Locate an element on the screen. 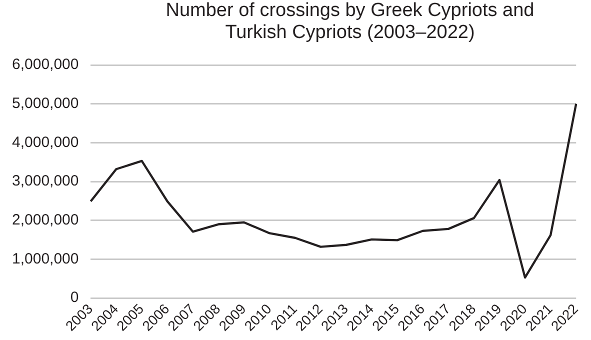  y-tick-label: 3,000,000 is located at coordinates (45, 181).